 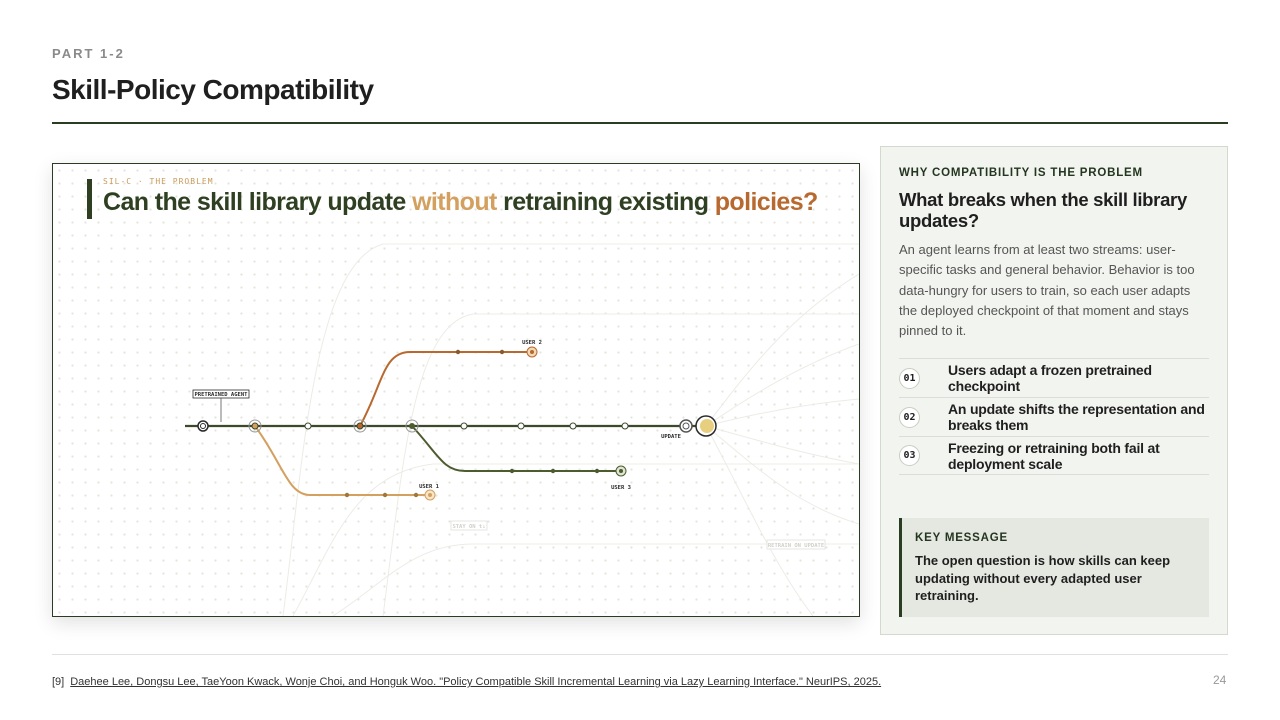 What do you see at coordinates (640, 123) in the screenshot?
I see `title-rule` at bounding box center [640, 123].